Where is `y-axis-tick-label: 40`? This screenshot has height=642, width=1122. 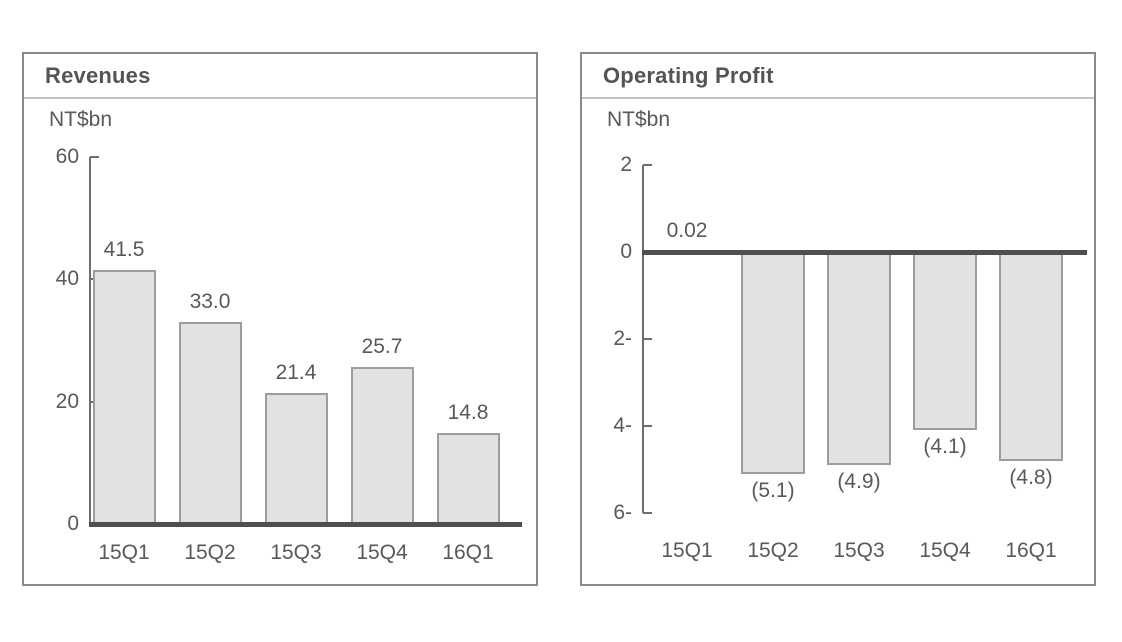
y-axis-tick-label: 40 is located at coordinates (67, 279).